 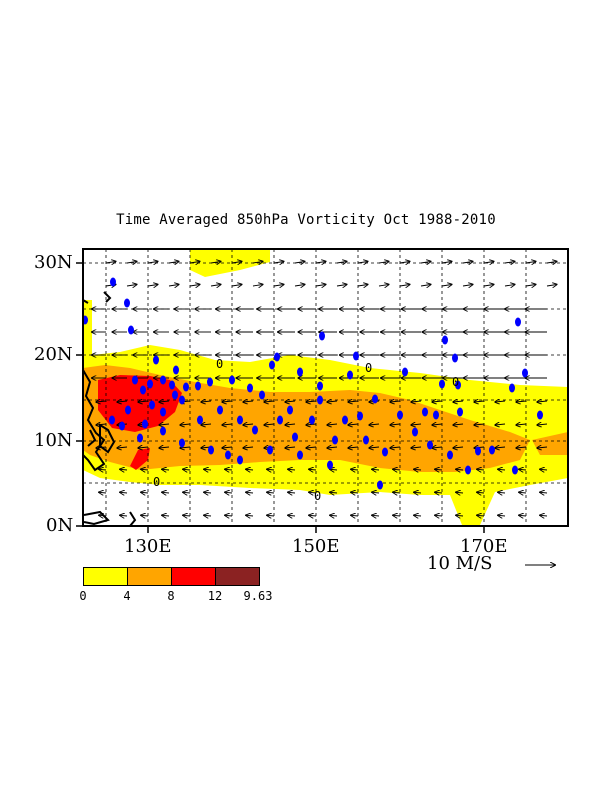 What do you see at coordinates (148, 546) in the screenshot?
I see `lon-label-130e: 130E` at bounding box center [148, 546].